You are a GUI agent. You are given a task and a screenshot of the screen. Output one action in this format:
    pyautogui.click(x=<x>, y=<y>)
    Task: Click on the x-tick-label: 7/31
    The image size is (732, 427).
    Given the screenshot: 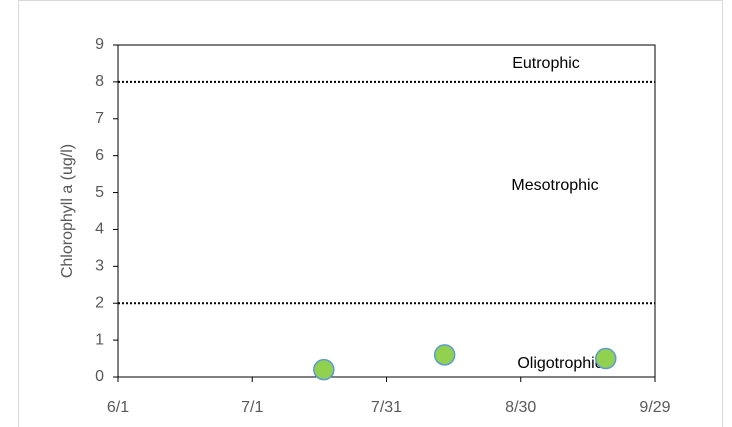 What is the action you would take?
    pyautogui.click(x=386, y=407)
    